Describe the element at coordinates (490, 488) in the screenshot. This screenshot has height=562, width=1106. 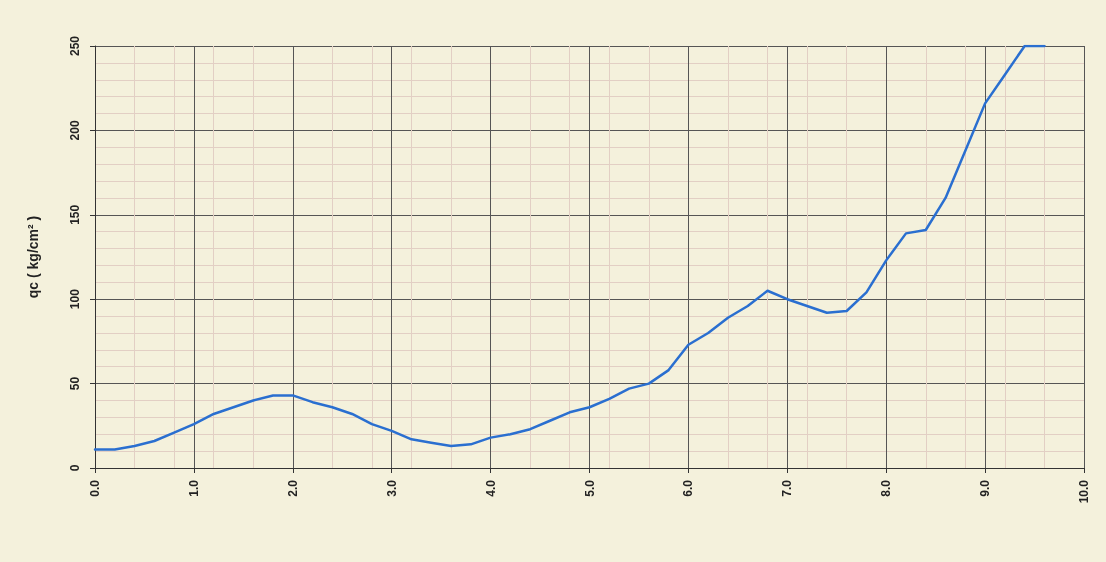
I see `x-tick-label: 4.0` at that location.